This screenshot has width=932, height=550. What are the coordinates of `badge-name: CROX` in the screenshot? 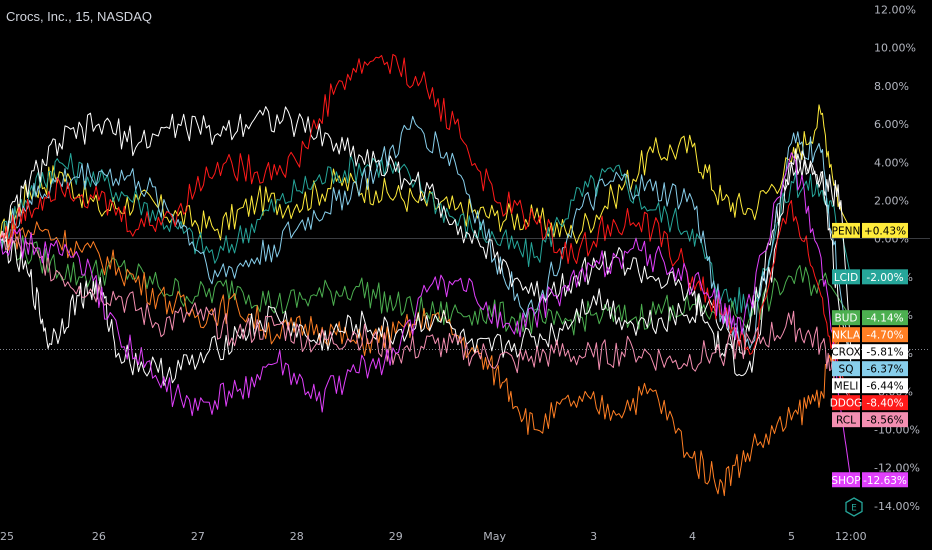 It's located at (845, 353).